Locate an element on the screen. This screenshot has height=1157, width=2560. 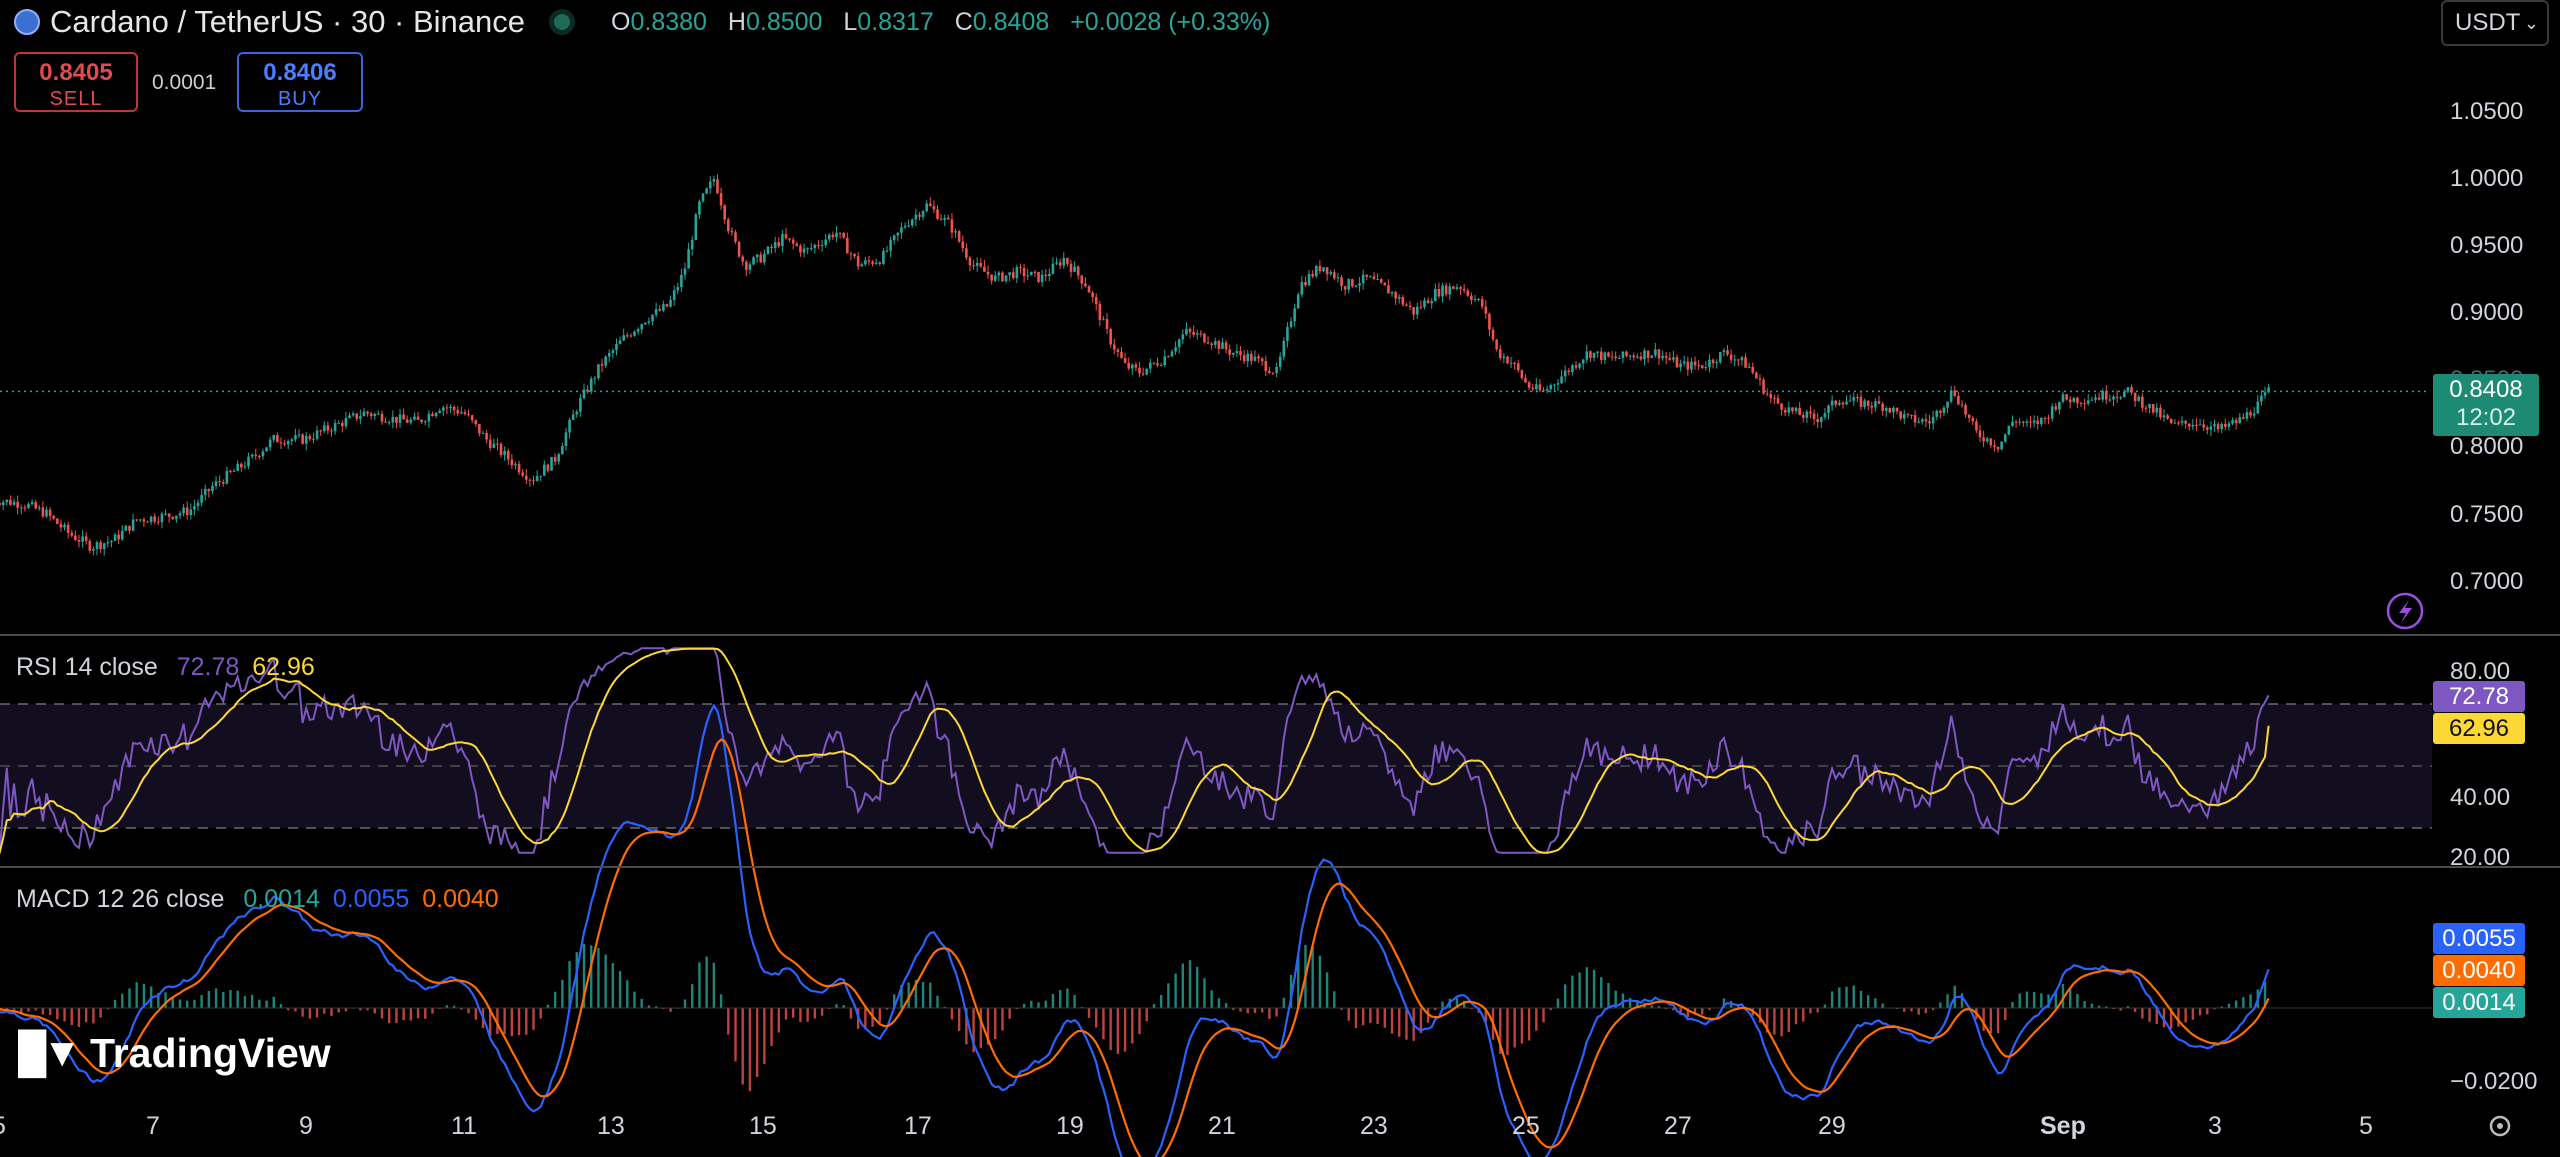
bolt-icon is located at coordinates (2405, 611).